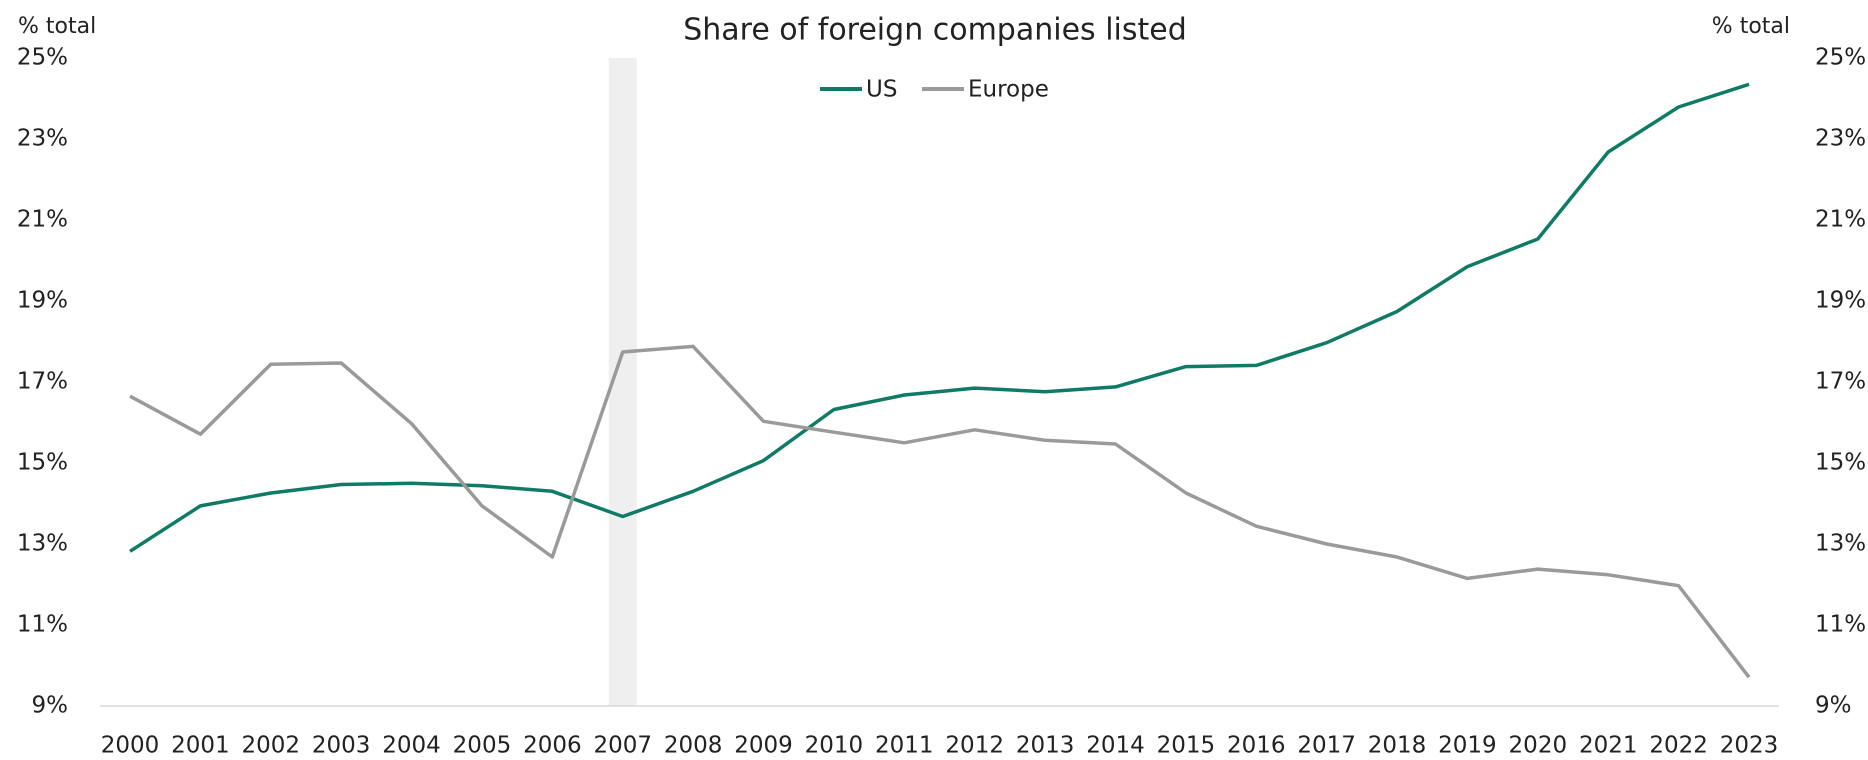  What do you see at coordinates (42, 625) in the screenshot?
I see `y-tick-label: 11%` at bounding box center [42, 625].